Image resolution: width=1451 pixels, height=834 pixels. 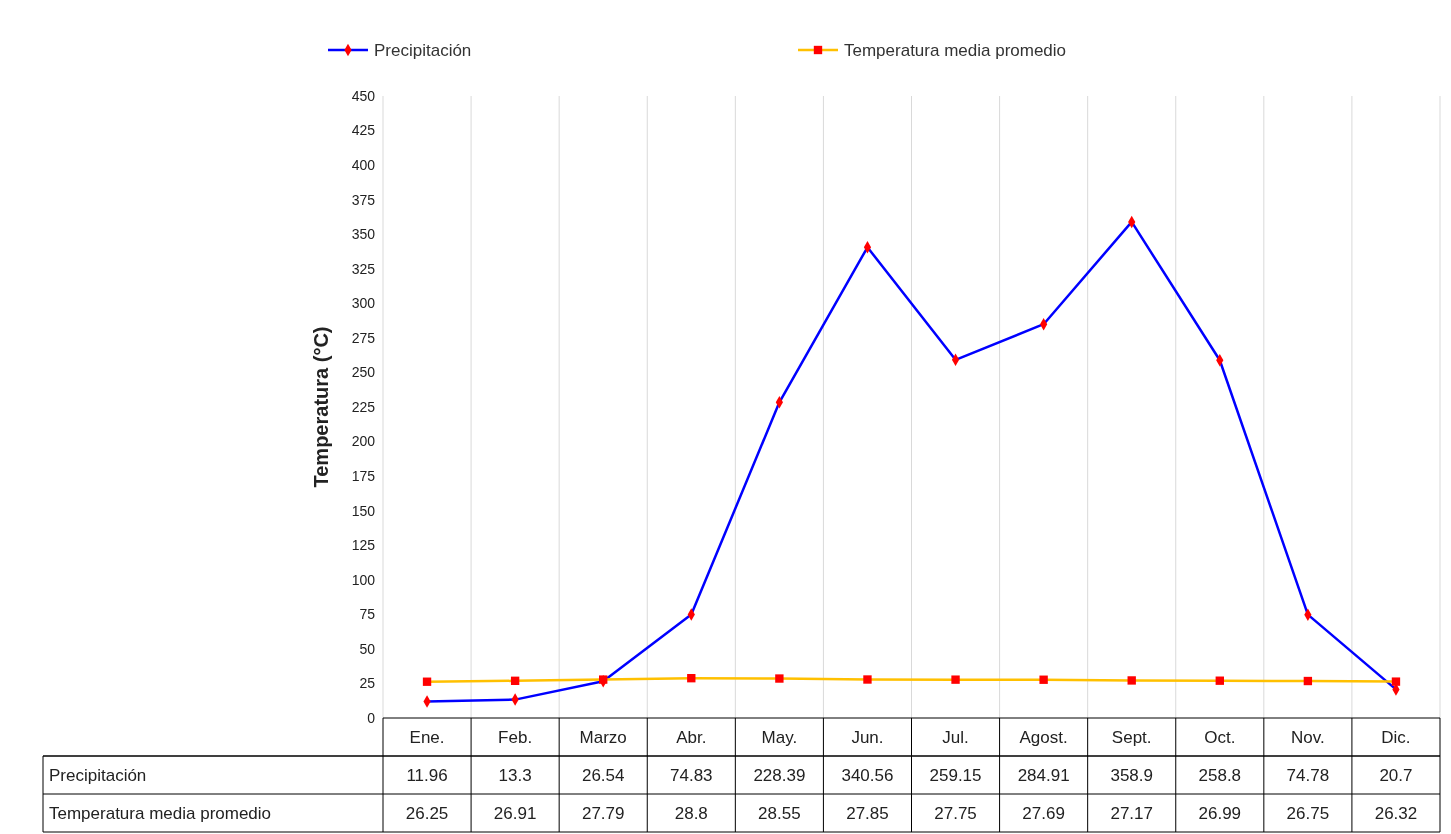 I want to click on y-tick-label: 75, so click(x=367, y=614).